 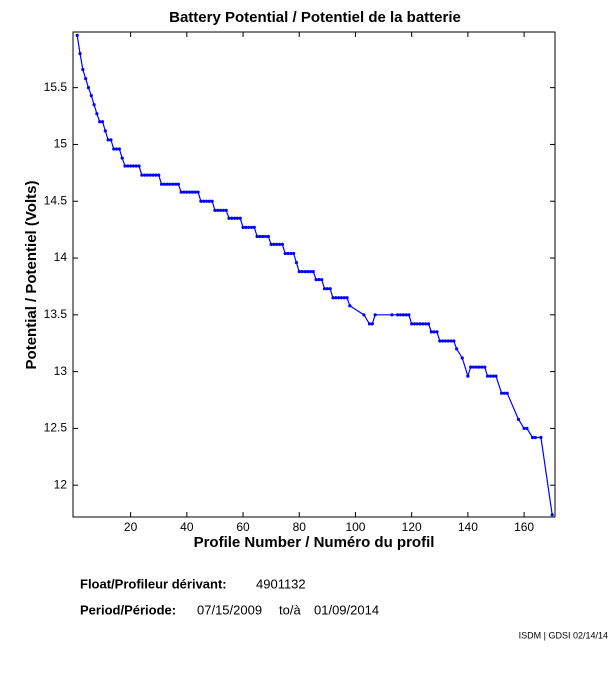 What do you see at coordinates (56, 428) in the screenshot?
I see `y-tick-label: 12.5` at bounding box center [56, 428].